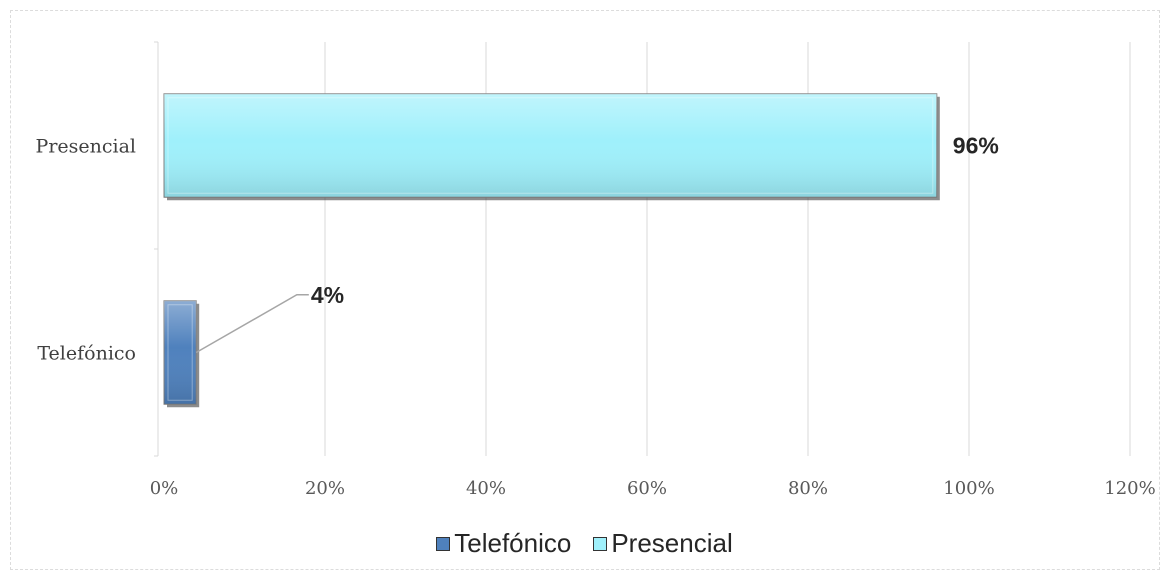 The height and width of the screenshot is (578, 1169). I want to click on legend-label-presencial: Presencial, so click(672, 543).